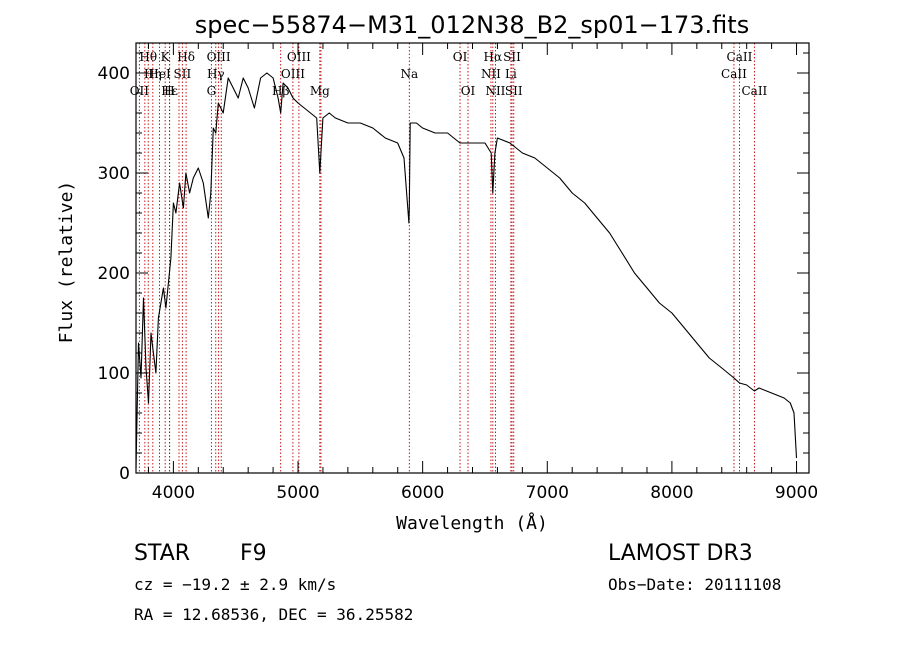 This screenshot has height=649, width=900. I want to click on spectral-line-label: HeI, so click(159, 74).